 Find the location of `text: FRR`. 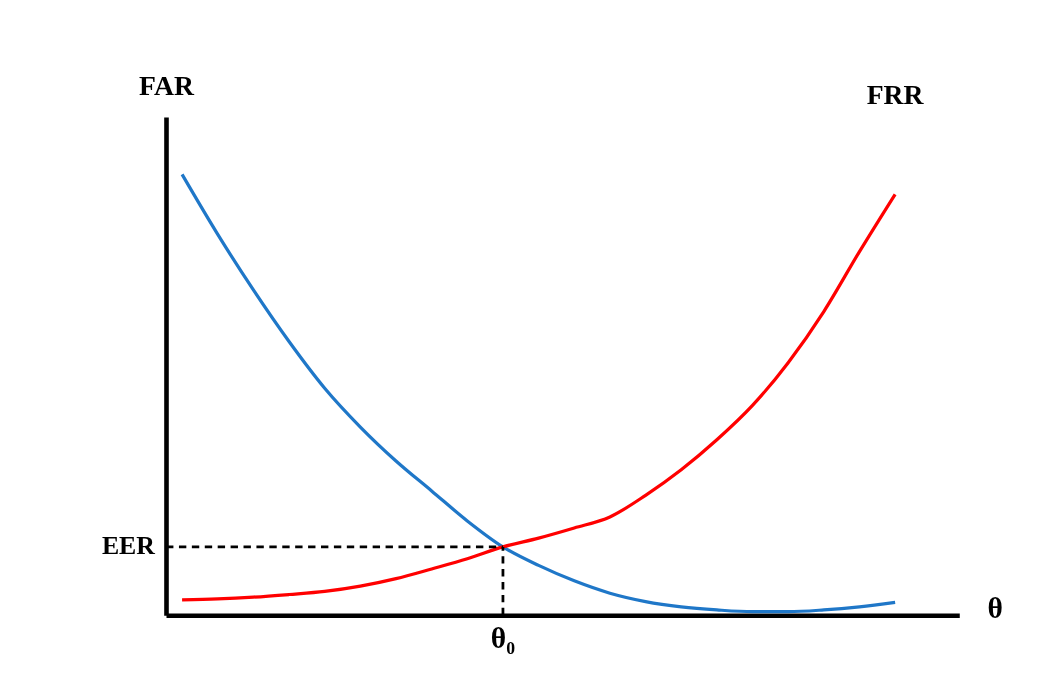

text: FRR is located at coordinates (895, 95).